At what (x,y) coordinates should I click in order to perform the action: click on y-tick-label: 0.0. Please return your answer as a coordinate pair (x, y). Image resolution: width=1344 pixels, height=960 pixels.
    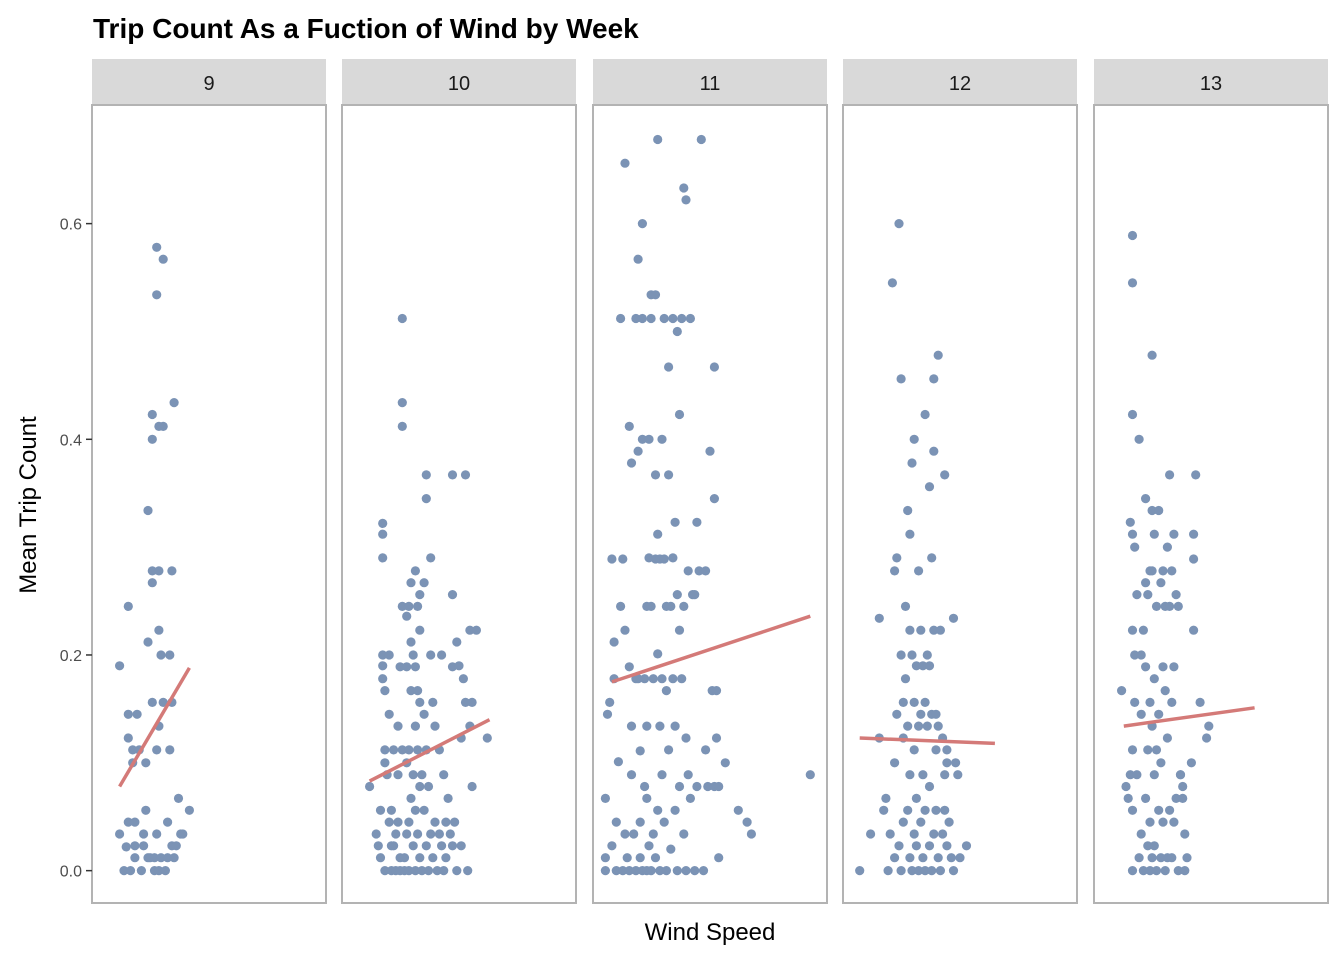
    Looking at the image, I should click on (71, 872).